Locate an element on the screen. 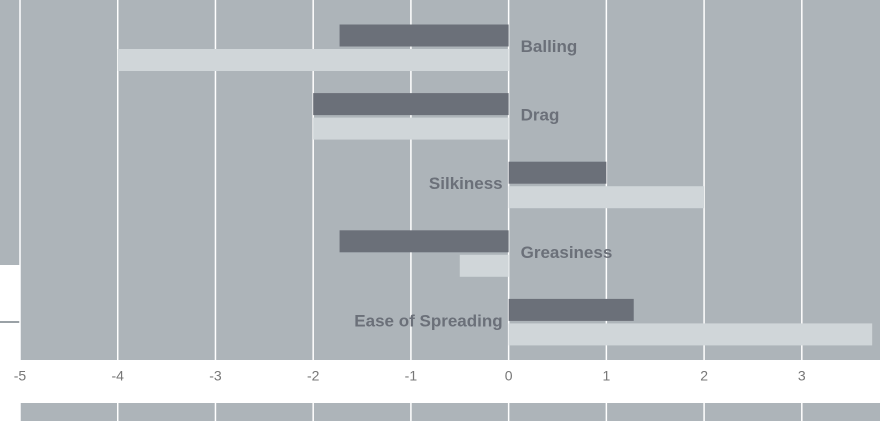 This screenshot has height=421, width=880. category-label: Balling is located at coordinates (549, 46).